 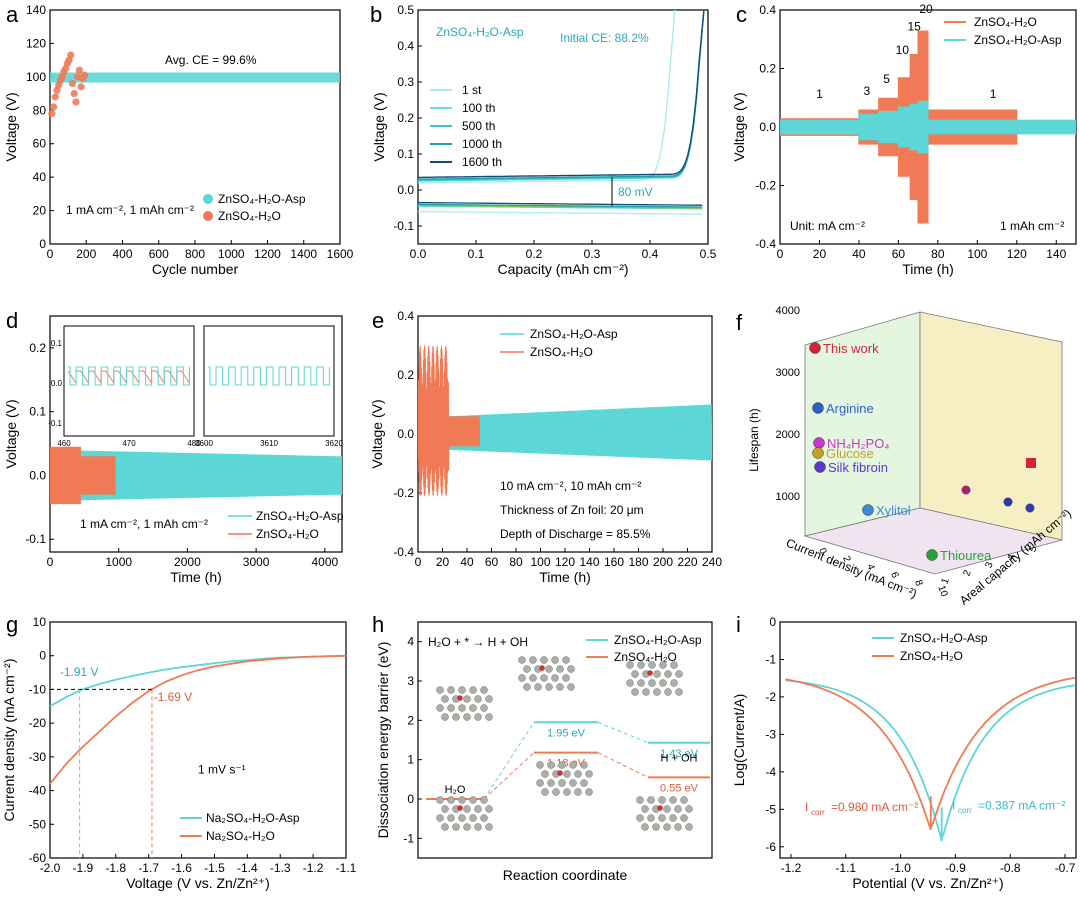 I want to click on y-tick-label: -10, so click(x=38, y=689).